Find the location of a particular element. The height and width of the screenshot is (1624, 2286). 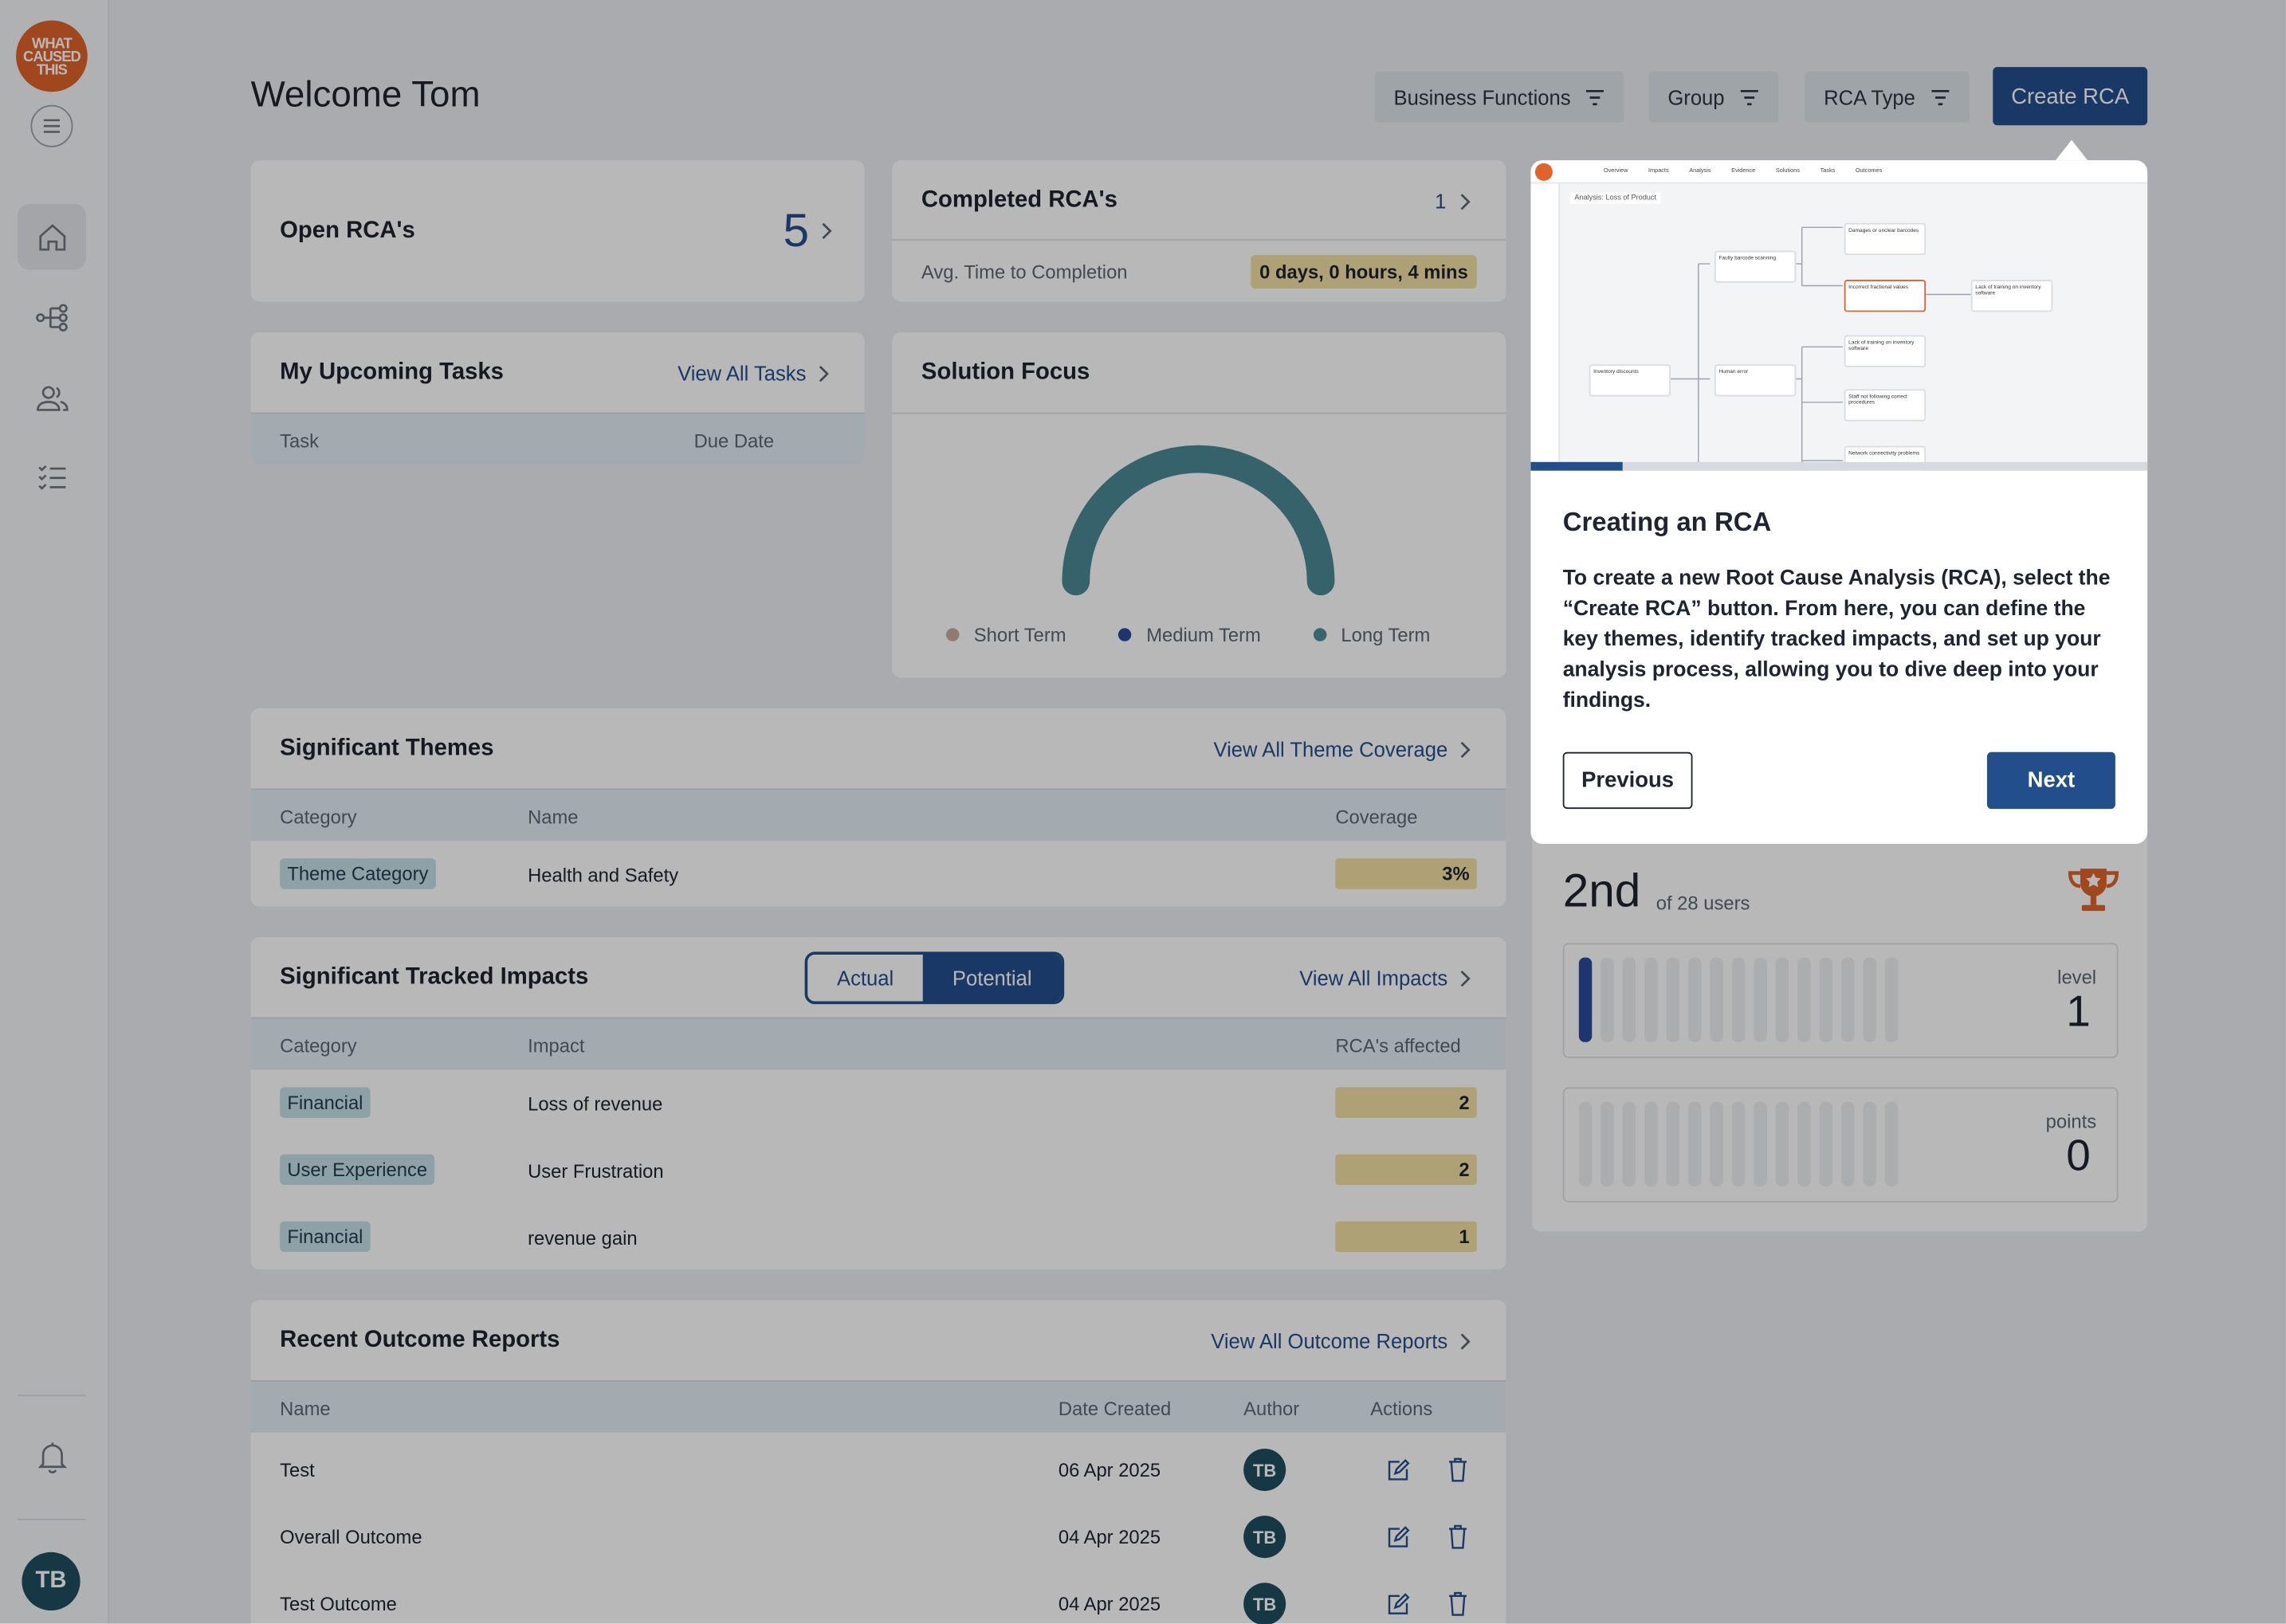

link-label: View All Theme Coverage is located at coordinates (1331, 749).